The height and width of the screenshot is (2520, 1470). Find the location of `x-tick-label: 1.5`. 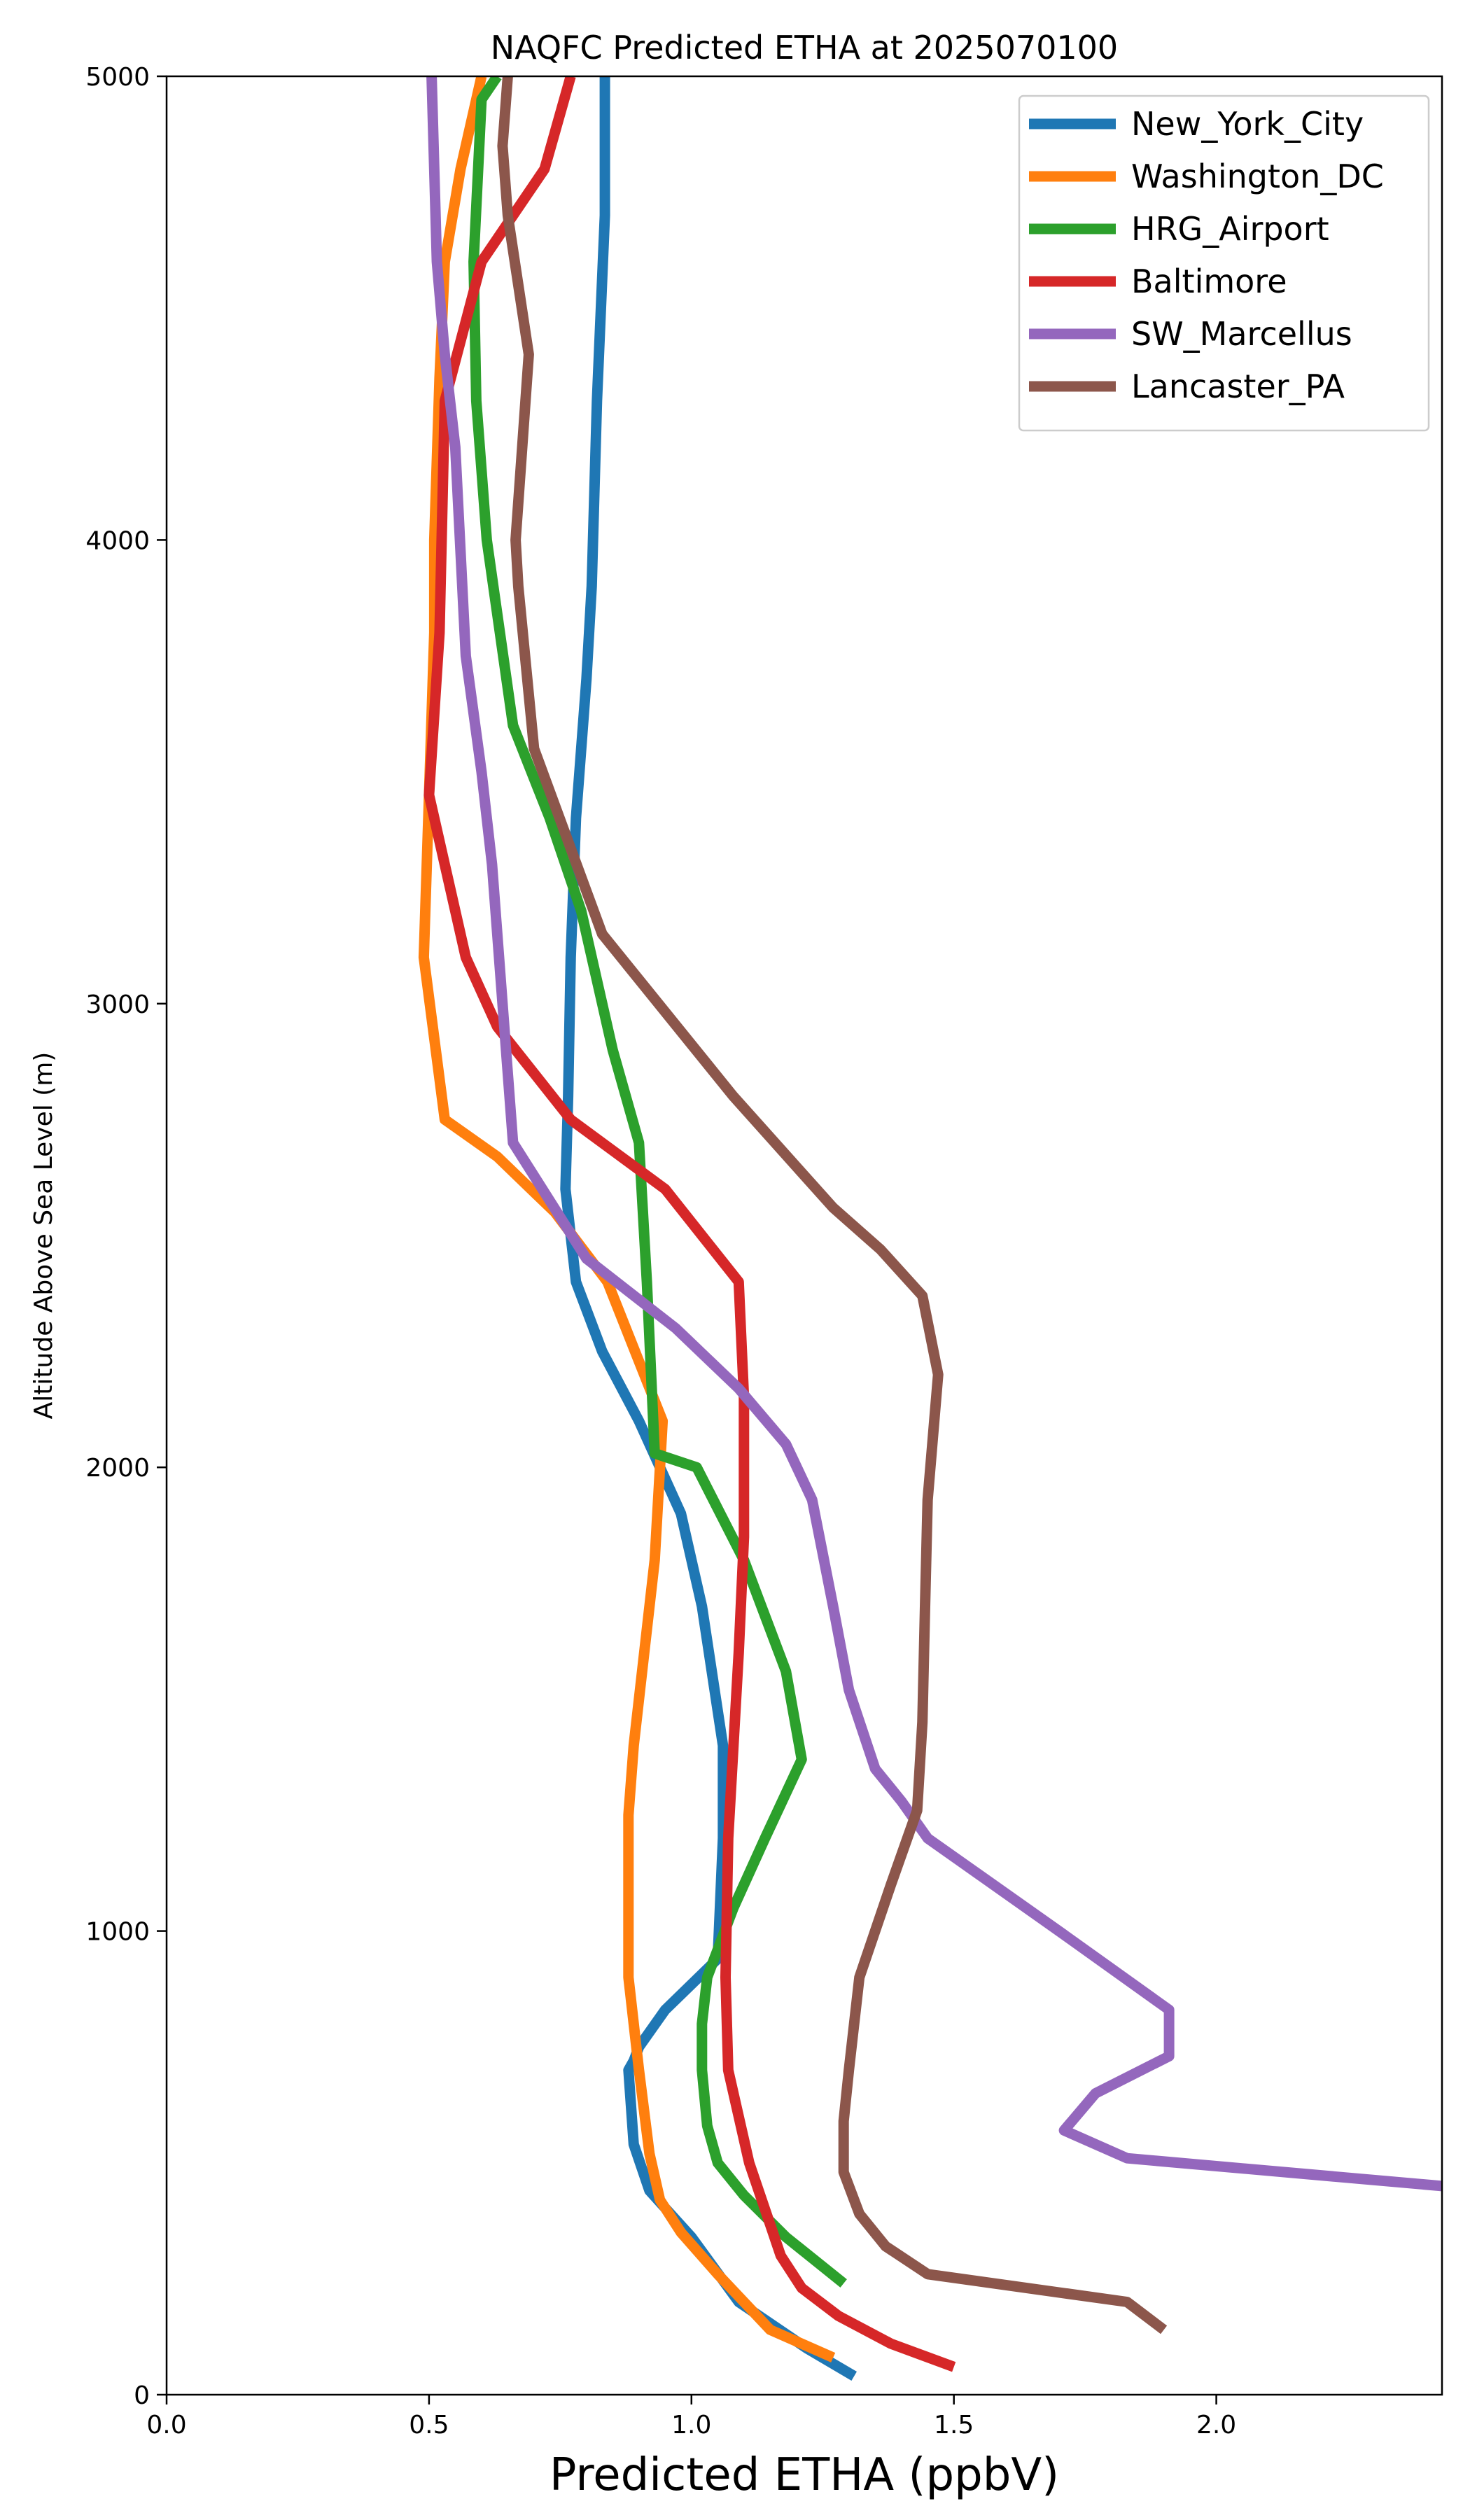

x-tick-label: 1.5 is located at coordinates (954, 2425).